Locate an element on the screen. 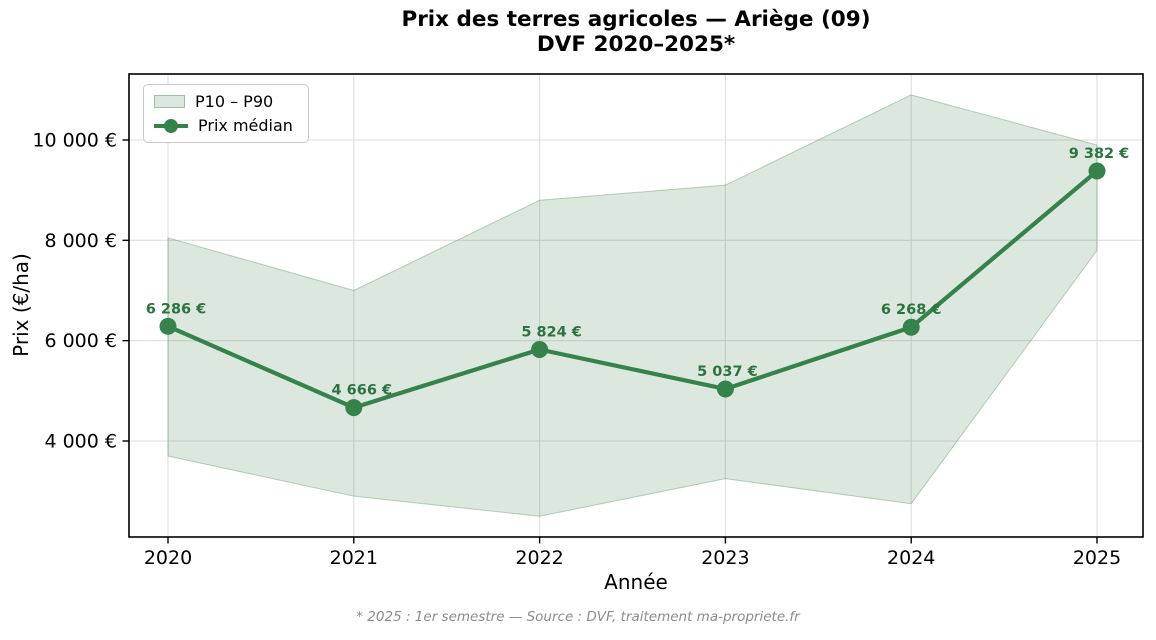 Image resolution: width=1156 pixels, height=640 pixels. data-point-2025 is located at coordinates (1097, 171).